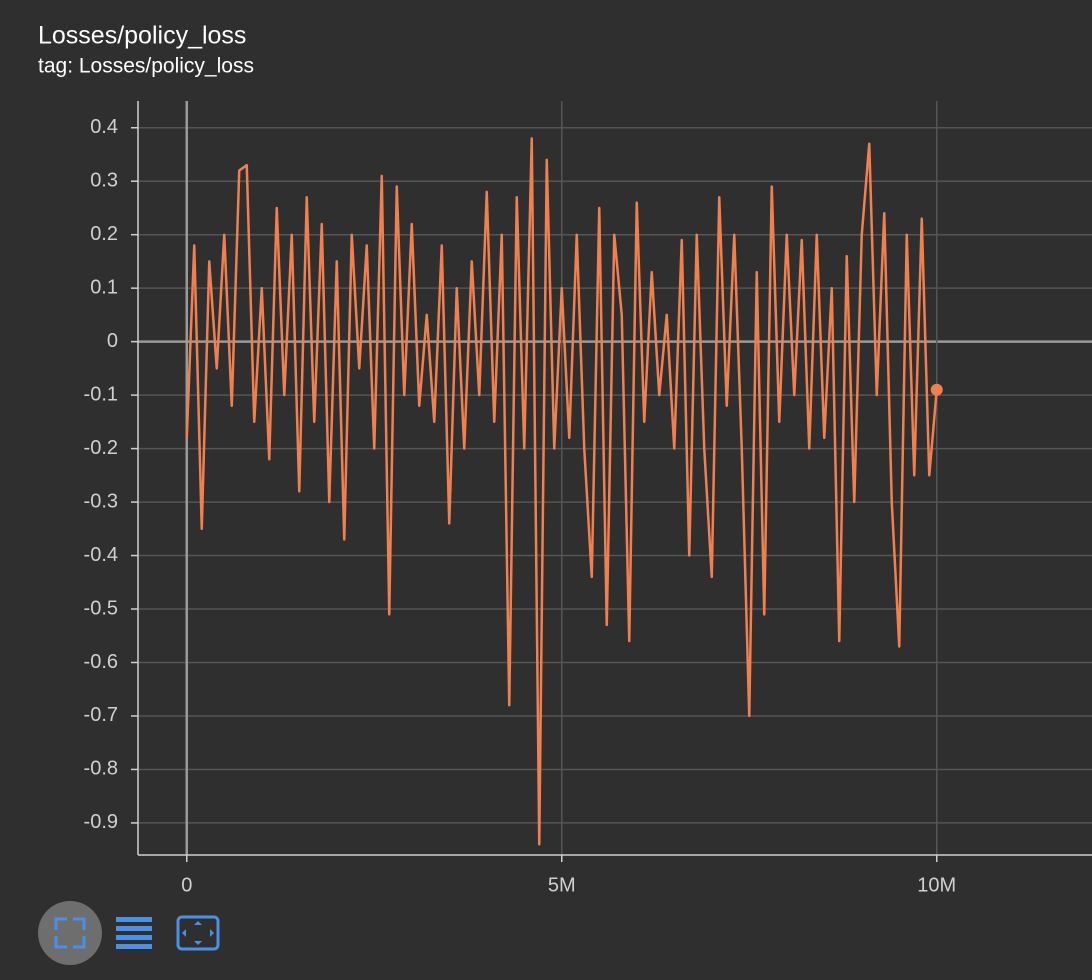 The image size is (1092, 980). What do you see at coordinates (101, 715) in the screenshot?
I see `y-tick-label: -0.7` at bounding box center [101, 715].